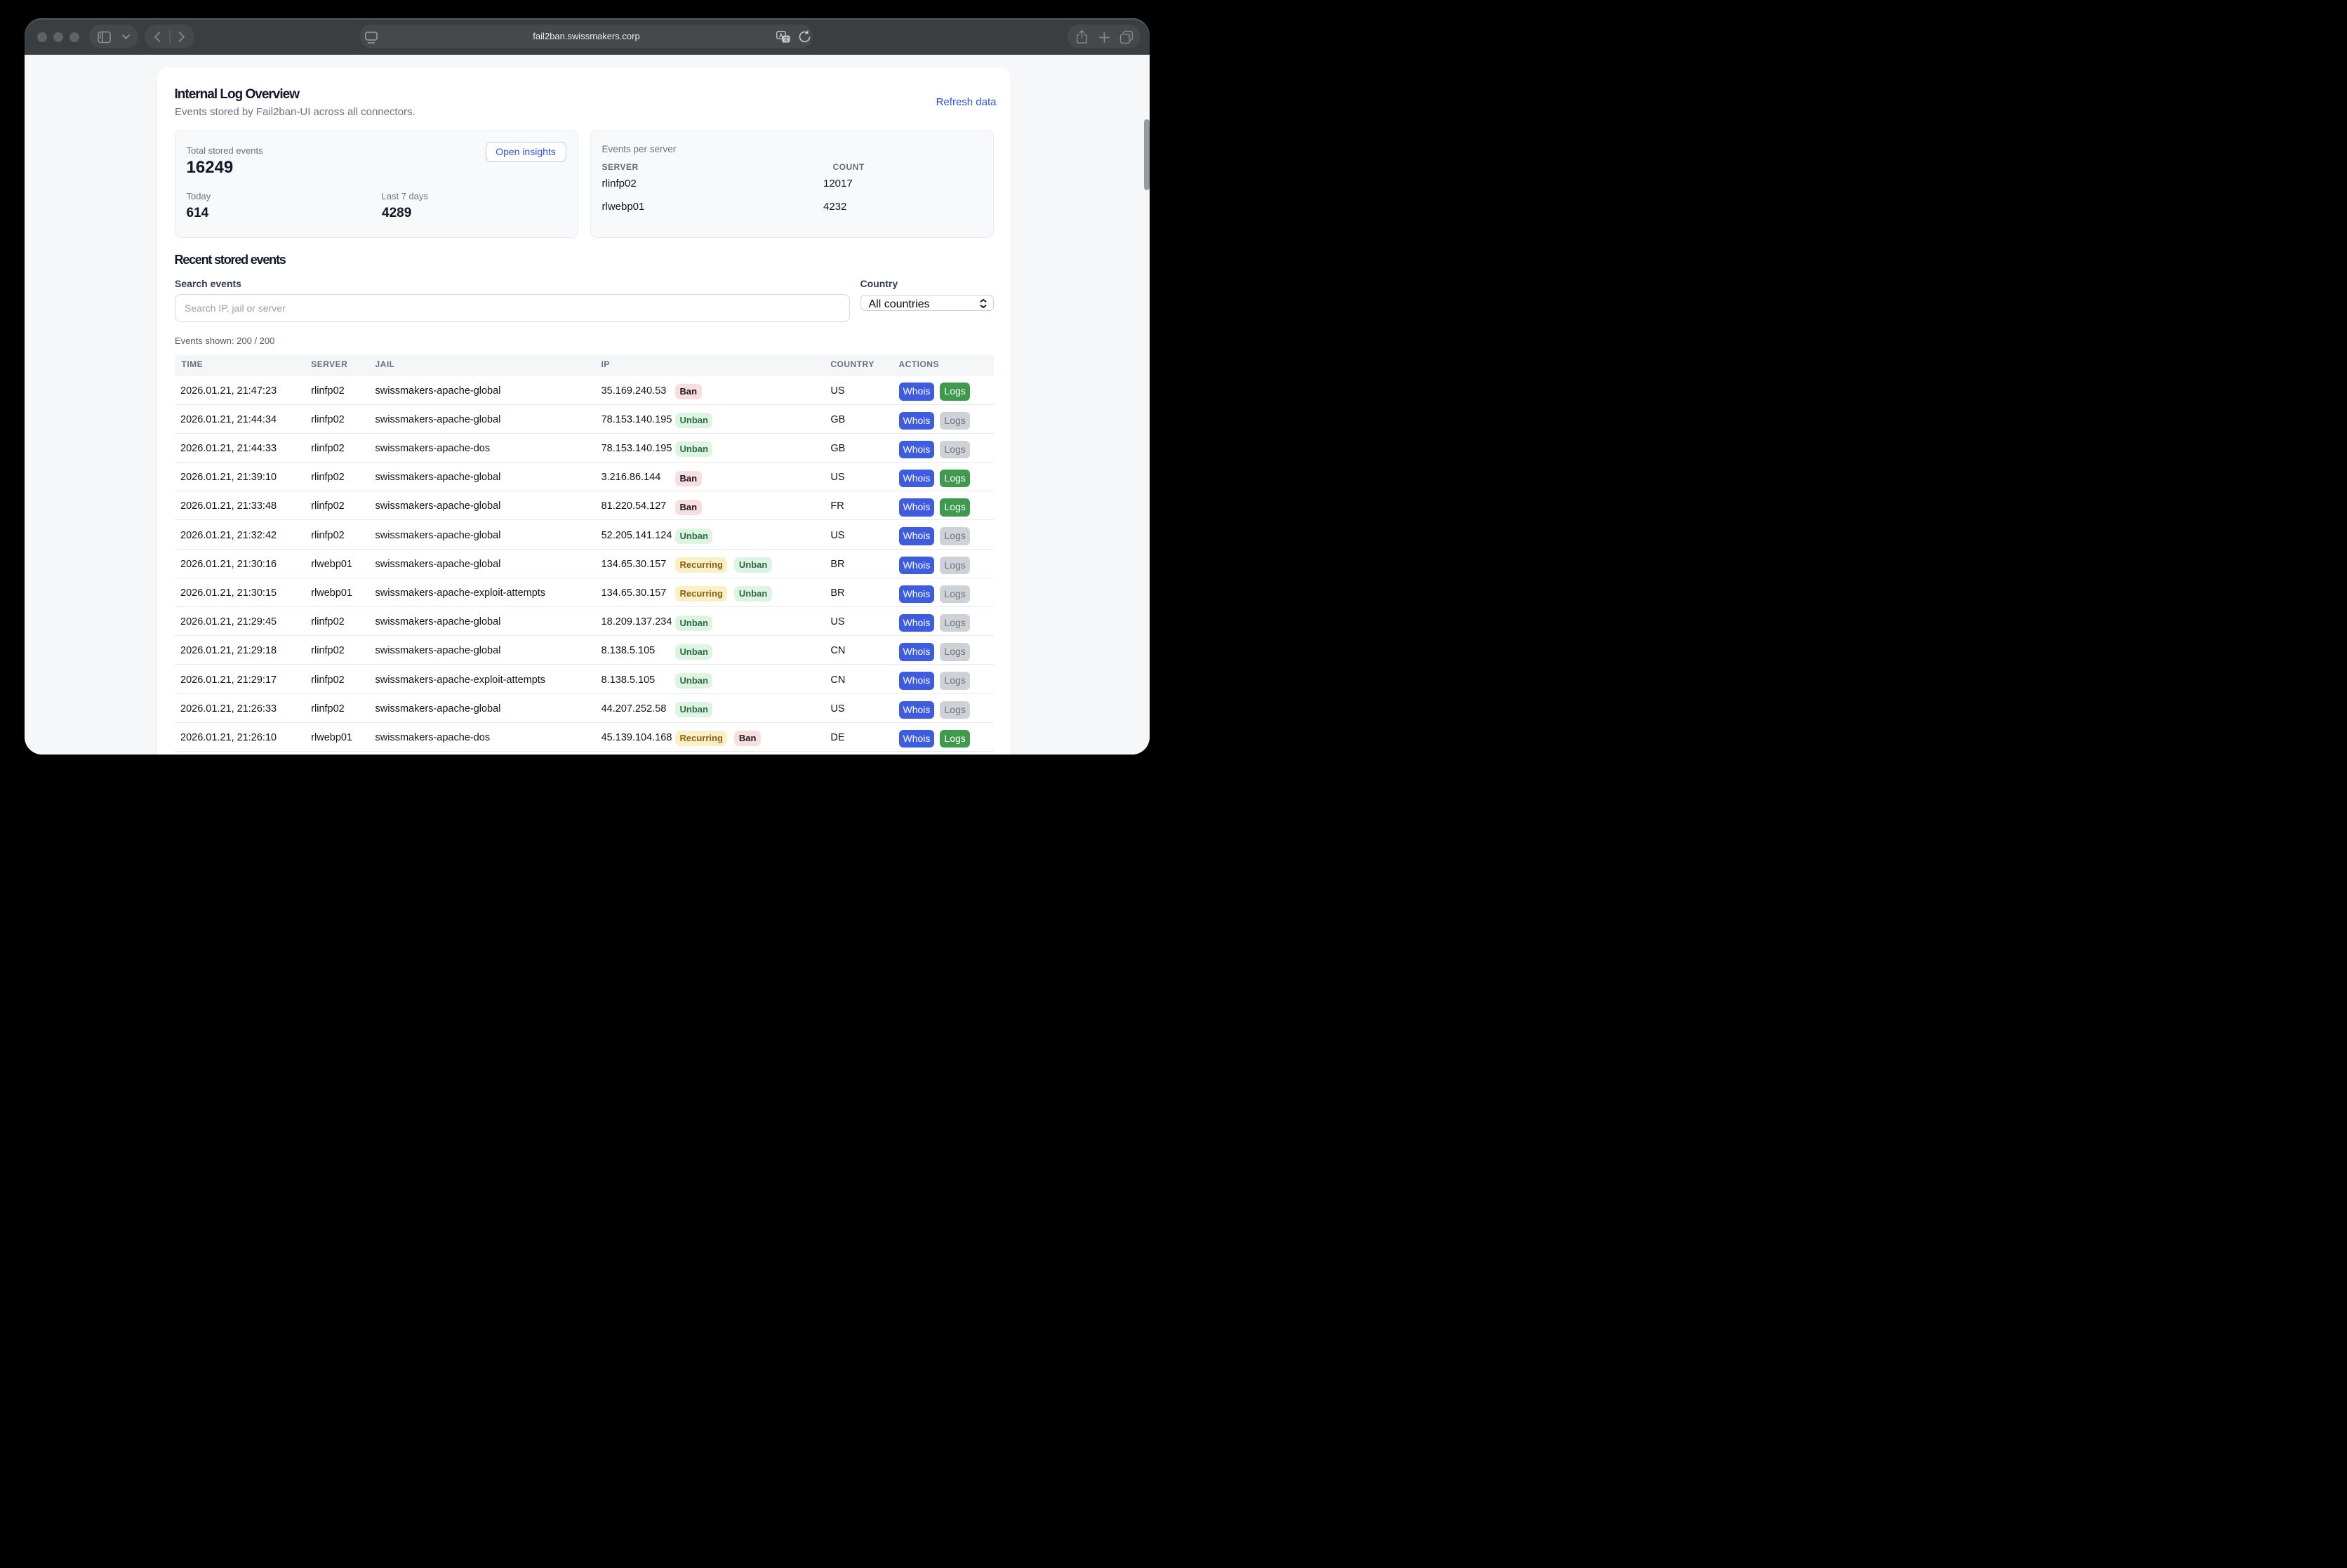 The width and height of the screenshot is (2347, 1568). What do you see at coordinates (786, 39) in the screenshot?
I see `svg-text: 文` at bounding box center [786, 39].